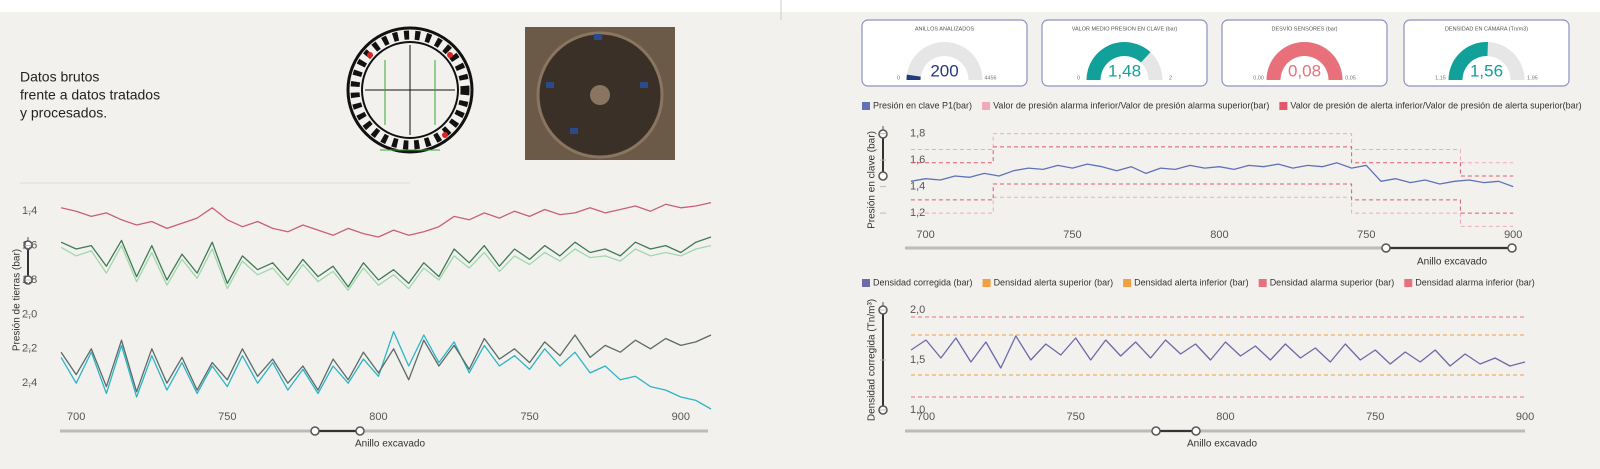 This screenshot has height=469, width=1600. What do you see at coordinates (1304, 70) in the screenshot?
I see `gauge-value: 0,08` at bounding box center [1304, 70].